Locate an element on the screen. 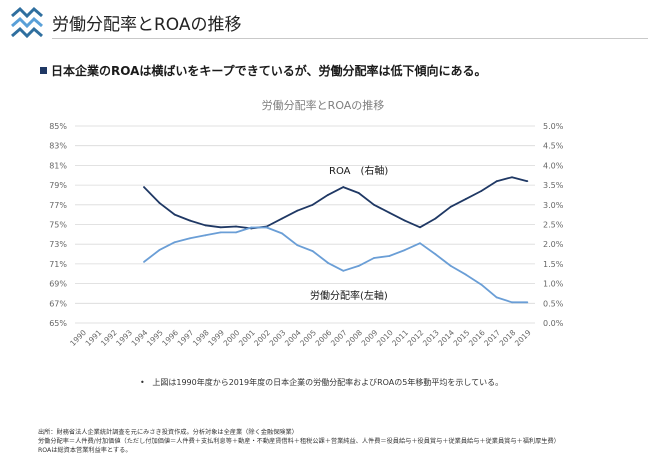 The height and width of the screenshot is (464, 660). labor-share-line is located at coordinates (335, 265).